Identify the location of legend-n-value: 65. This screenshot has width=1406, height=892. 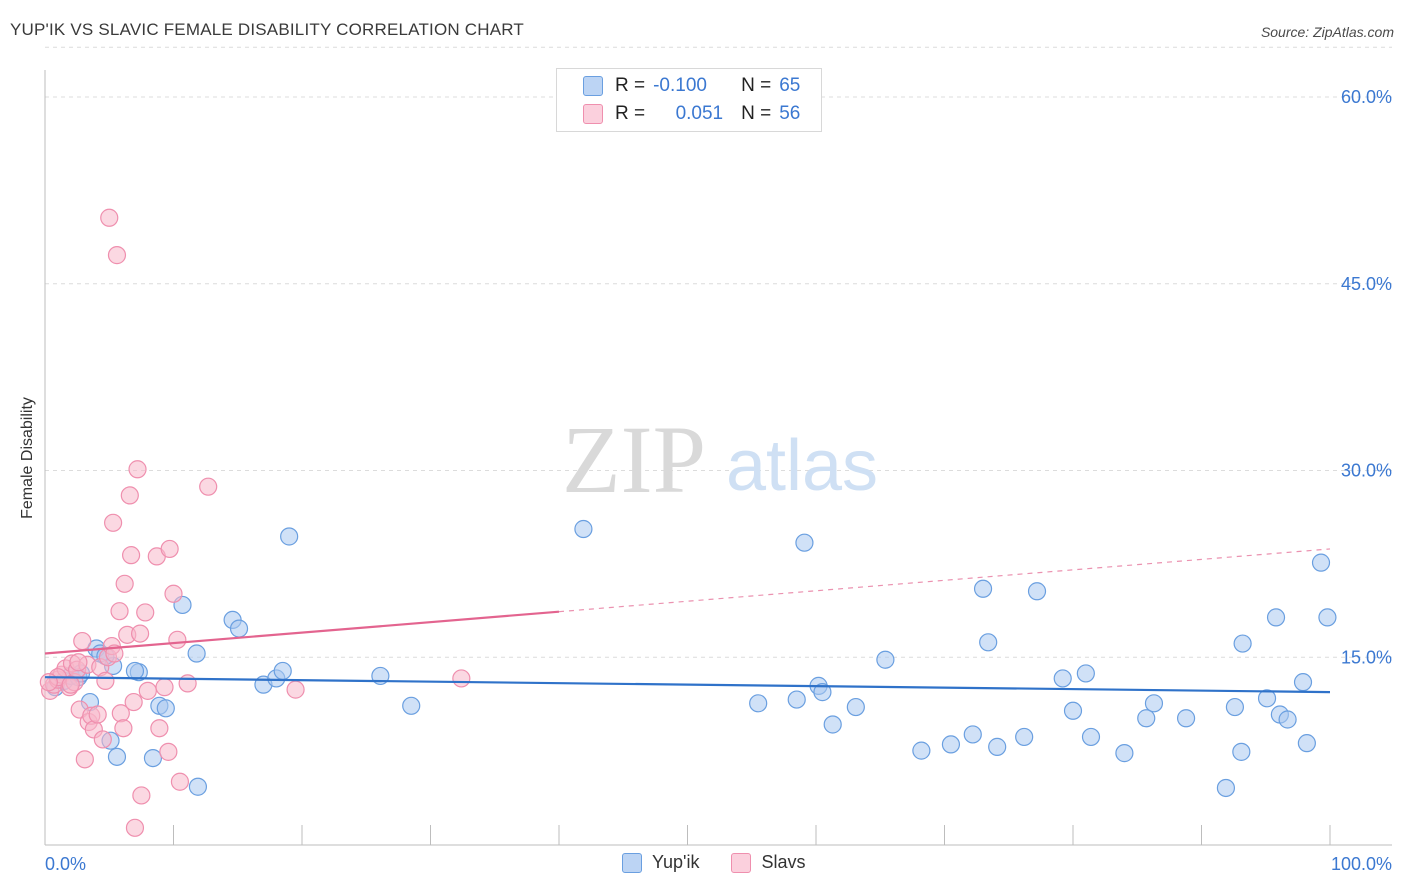
(790, 85).